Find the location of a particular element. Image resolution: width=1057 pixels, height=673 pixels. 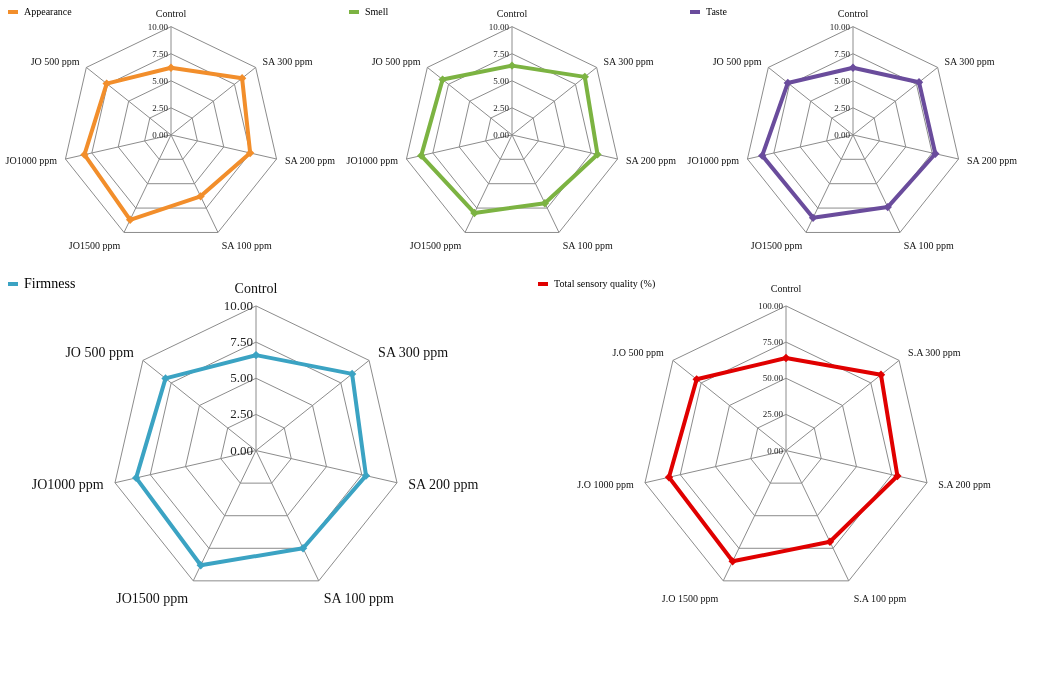

spoke-label: J.O 1000 ppm is located at coordinates (605, 485).